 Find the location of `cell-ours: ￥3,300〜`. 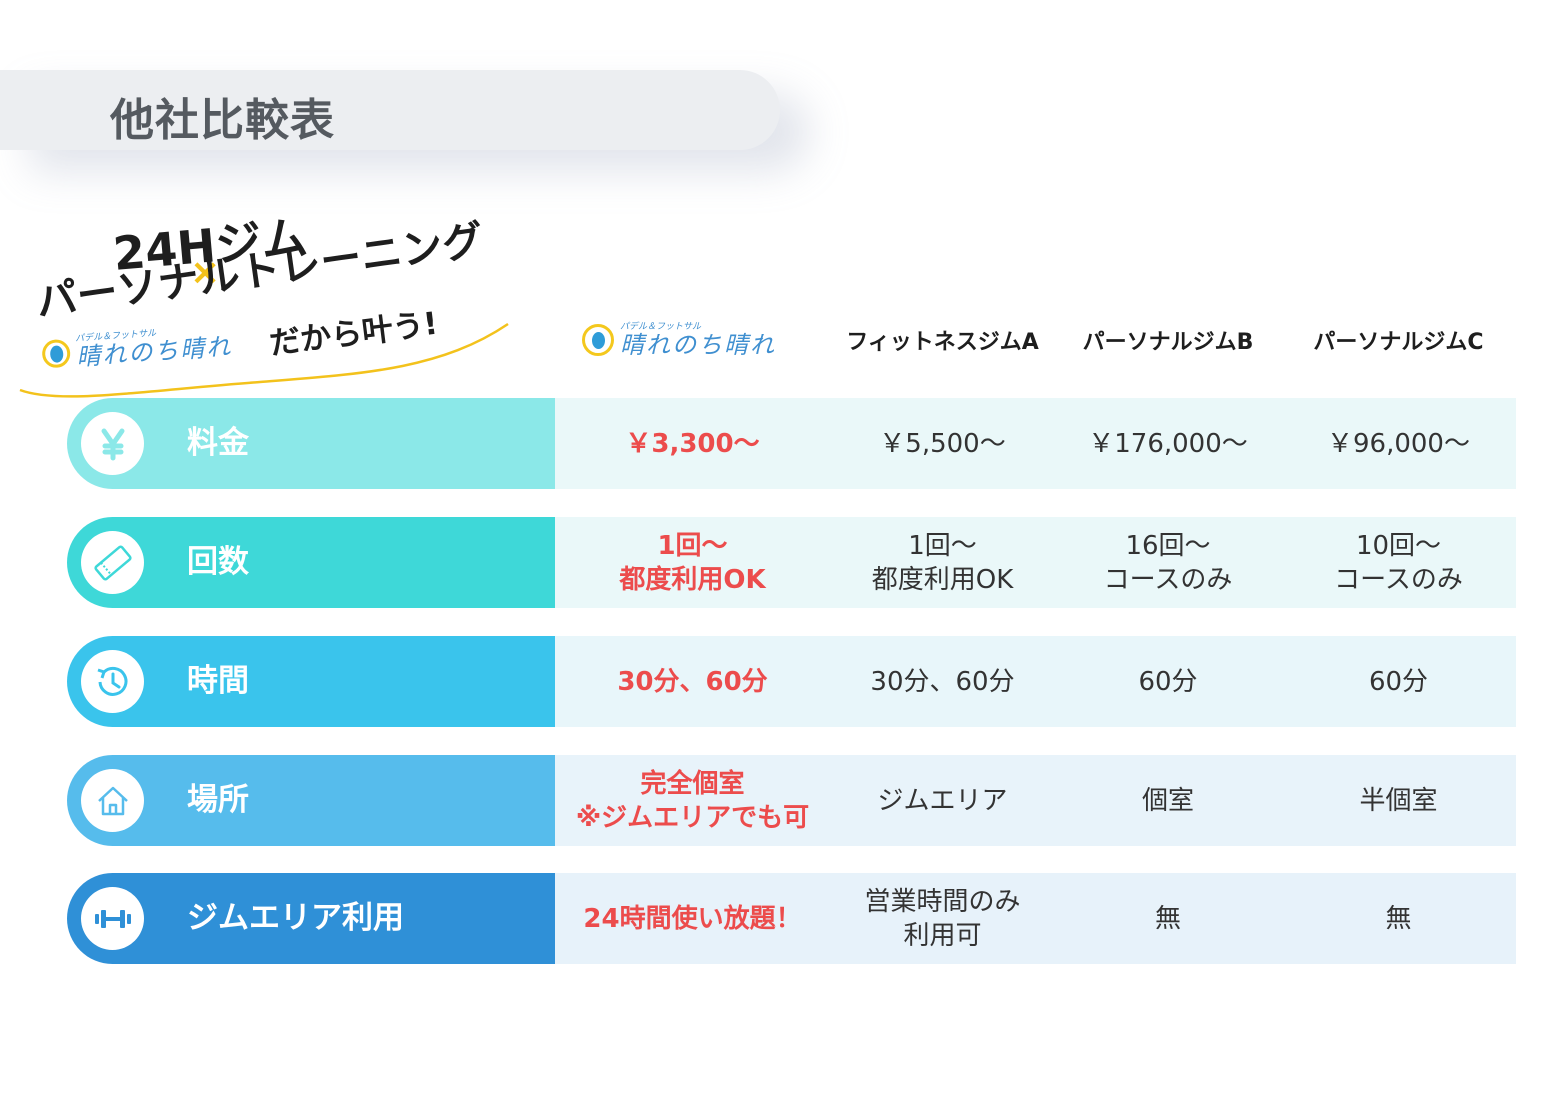

cell-ours: ￥3,300〜 is located at coordinates (692, 443).